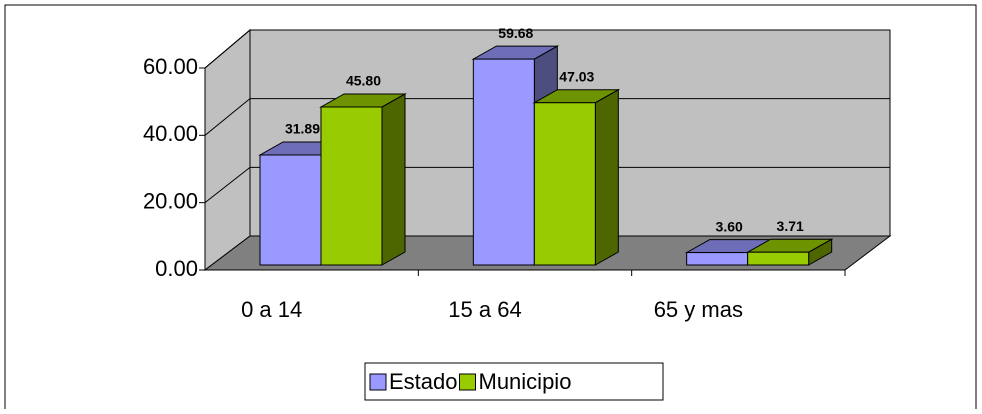 The image size is (982, 414). I want to click on x-tick-label: 0 a 14, so click(271, 309).